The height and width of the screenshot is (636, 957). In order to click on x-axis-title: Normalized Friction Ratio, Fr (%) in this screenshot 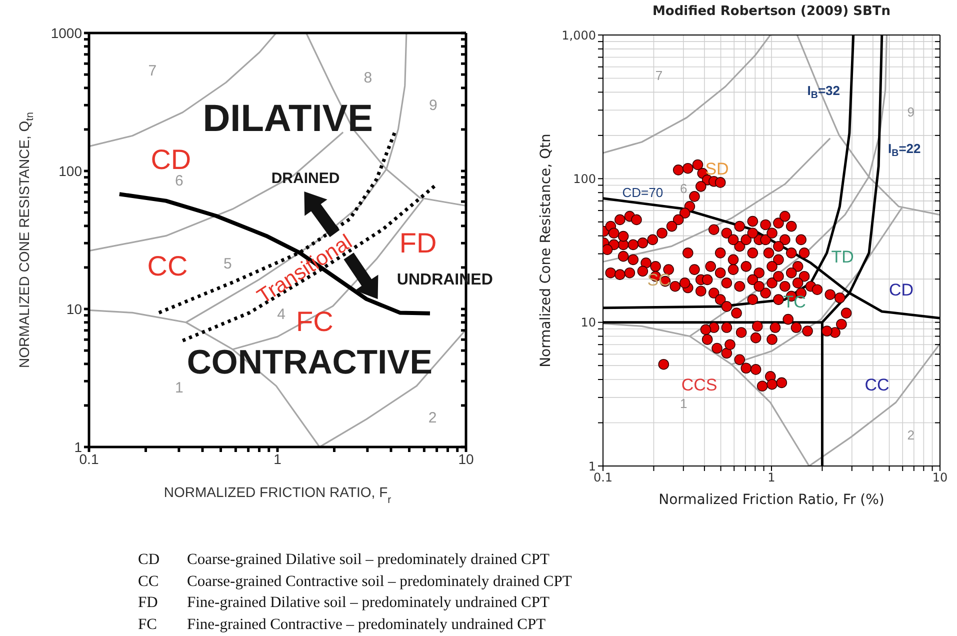, I will do `click(771, 500)`.